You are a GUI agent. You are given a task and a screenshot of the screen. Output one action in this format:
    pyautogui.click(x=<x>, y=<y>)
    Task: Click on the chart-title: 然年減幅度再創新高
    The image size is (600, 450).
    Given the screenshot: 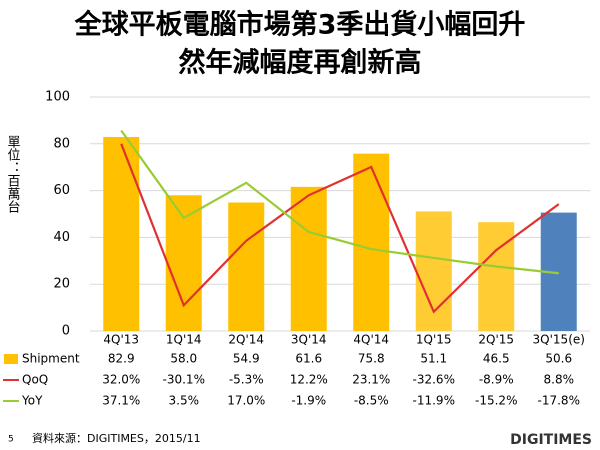 What is the action you would take?
    pyautogui.click(x=300, y=63)
    